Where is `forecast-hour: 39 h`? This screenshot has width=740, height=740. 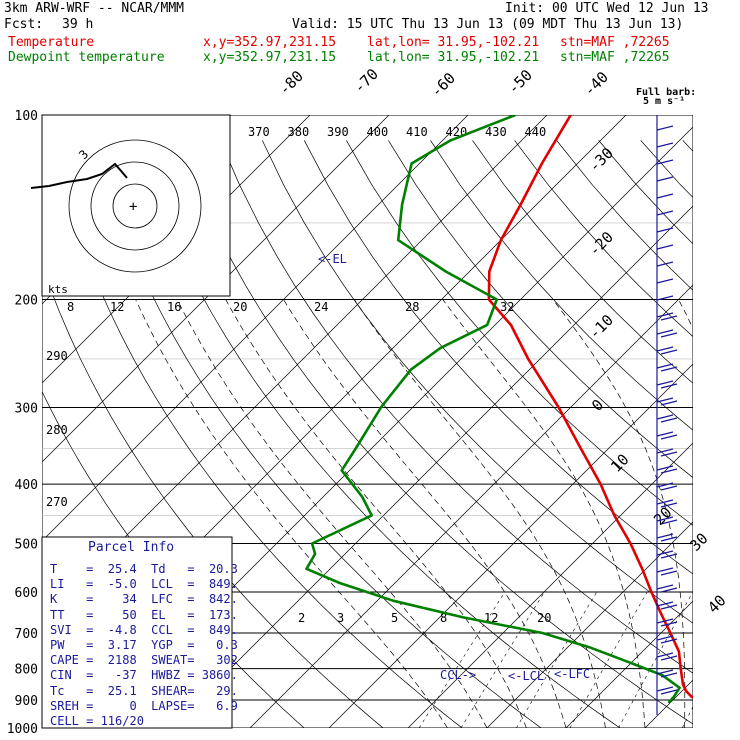 forecast-hour: 39 h is located at coordinates (78, 24).